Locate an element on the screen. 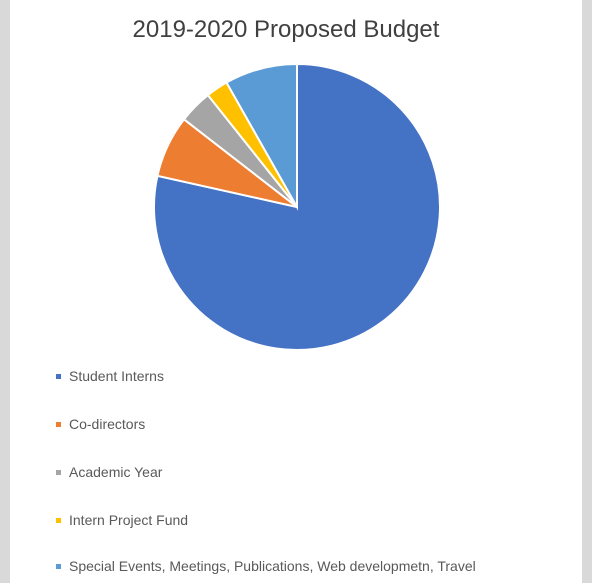 This screenshot has height=583, width=592. legend-item-co-directors: Co-directors is located at coordinates (302, 424).